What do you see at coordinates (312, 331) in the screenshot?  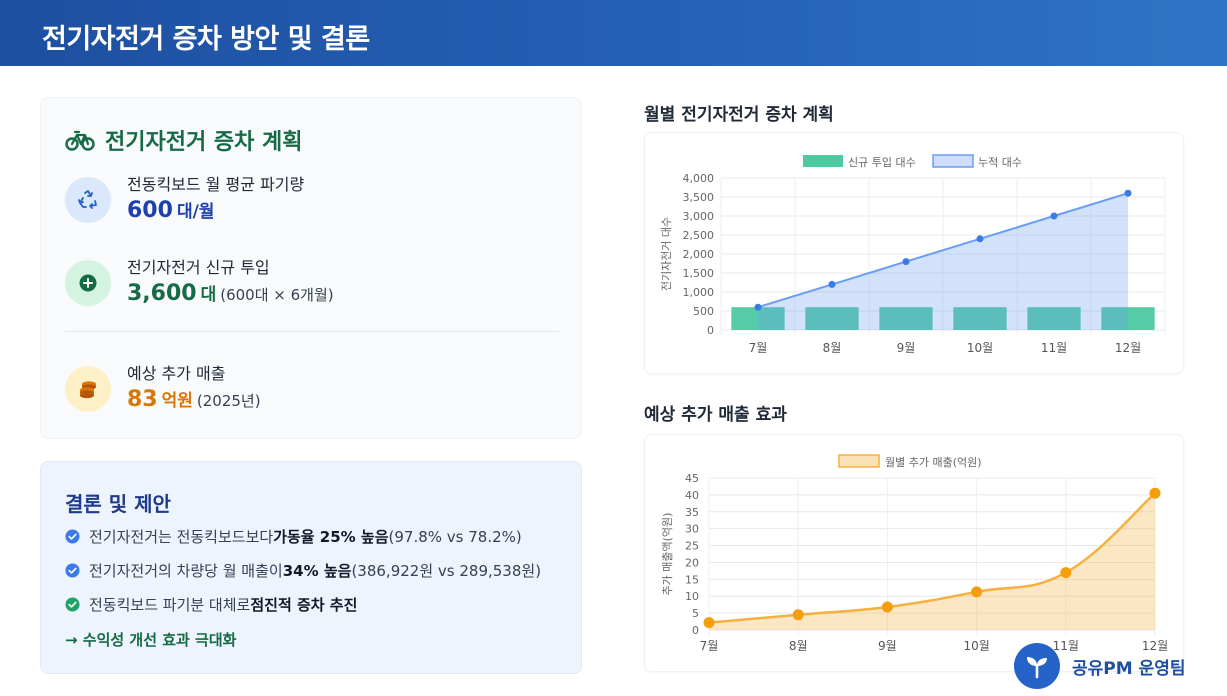 I see `divider` at bounding box center [312, 331].